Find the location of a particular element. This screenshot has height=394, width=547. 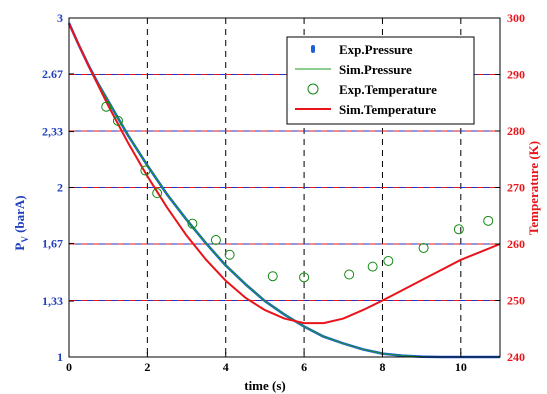

y-right-tick-label: 250 is located at coordinates (516, 301).